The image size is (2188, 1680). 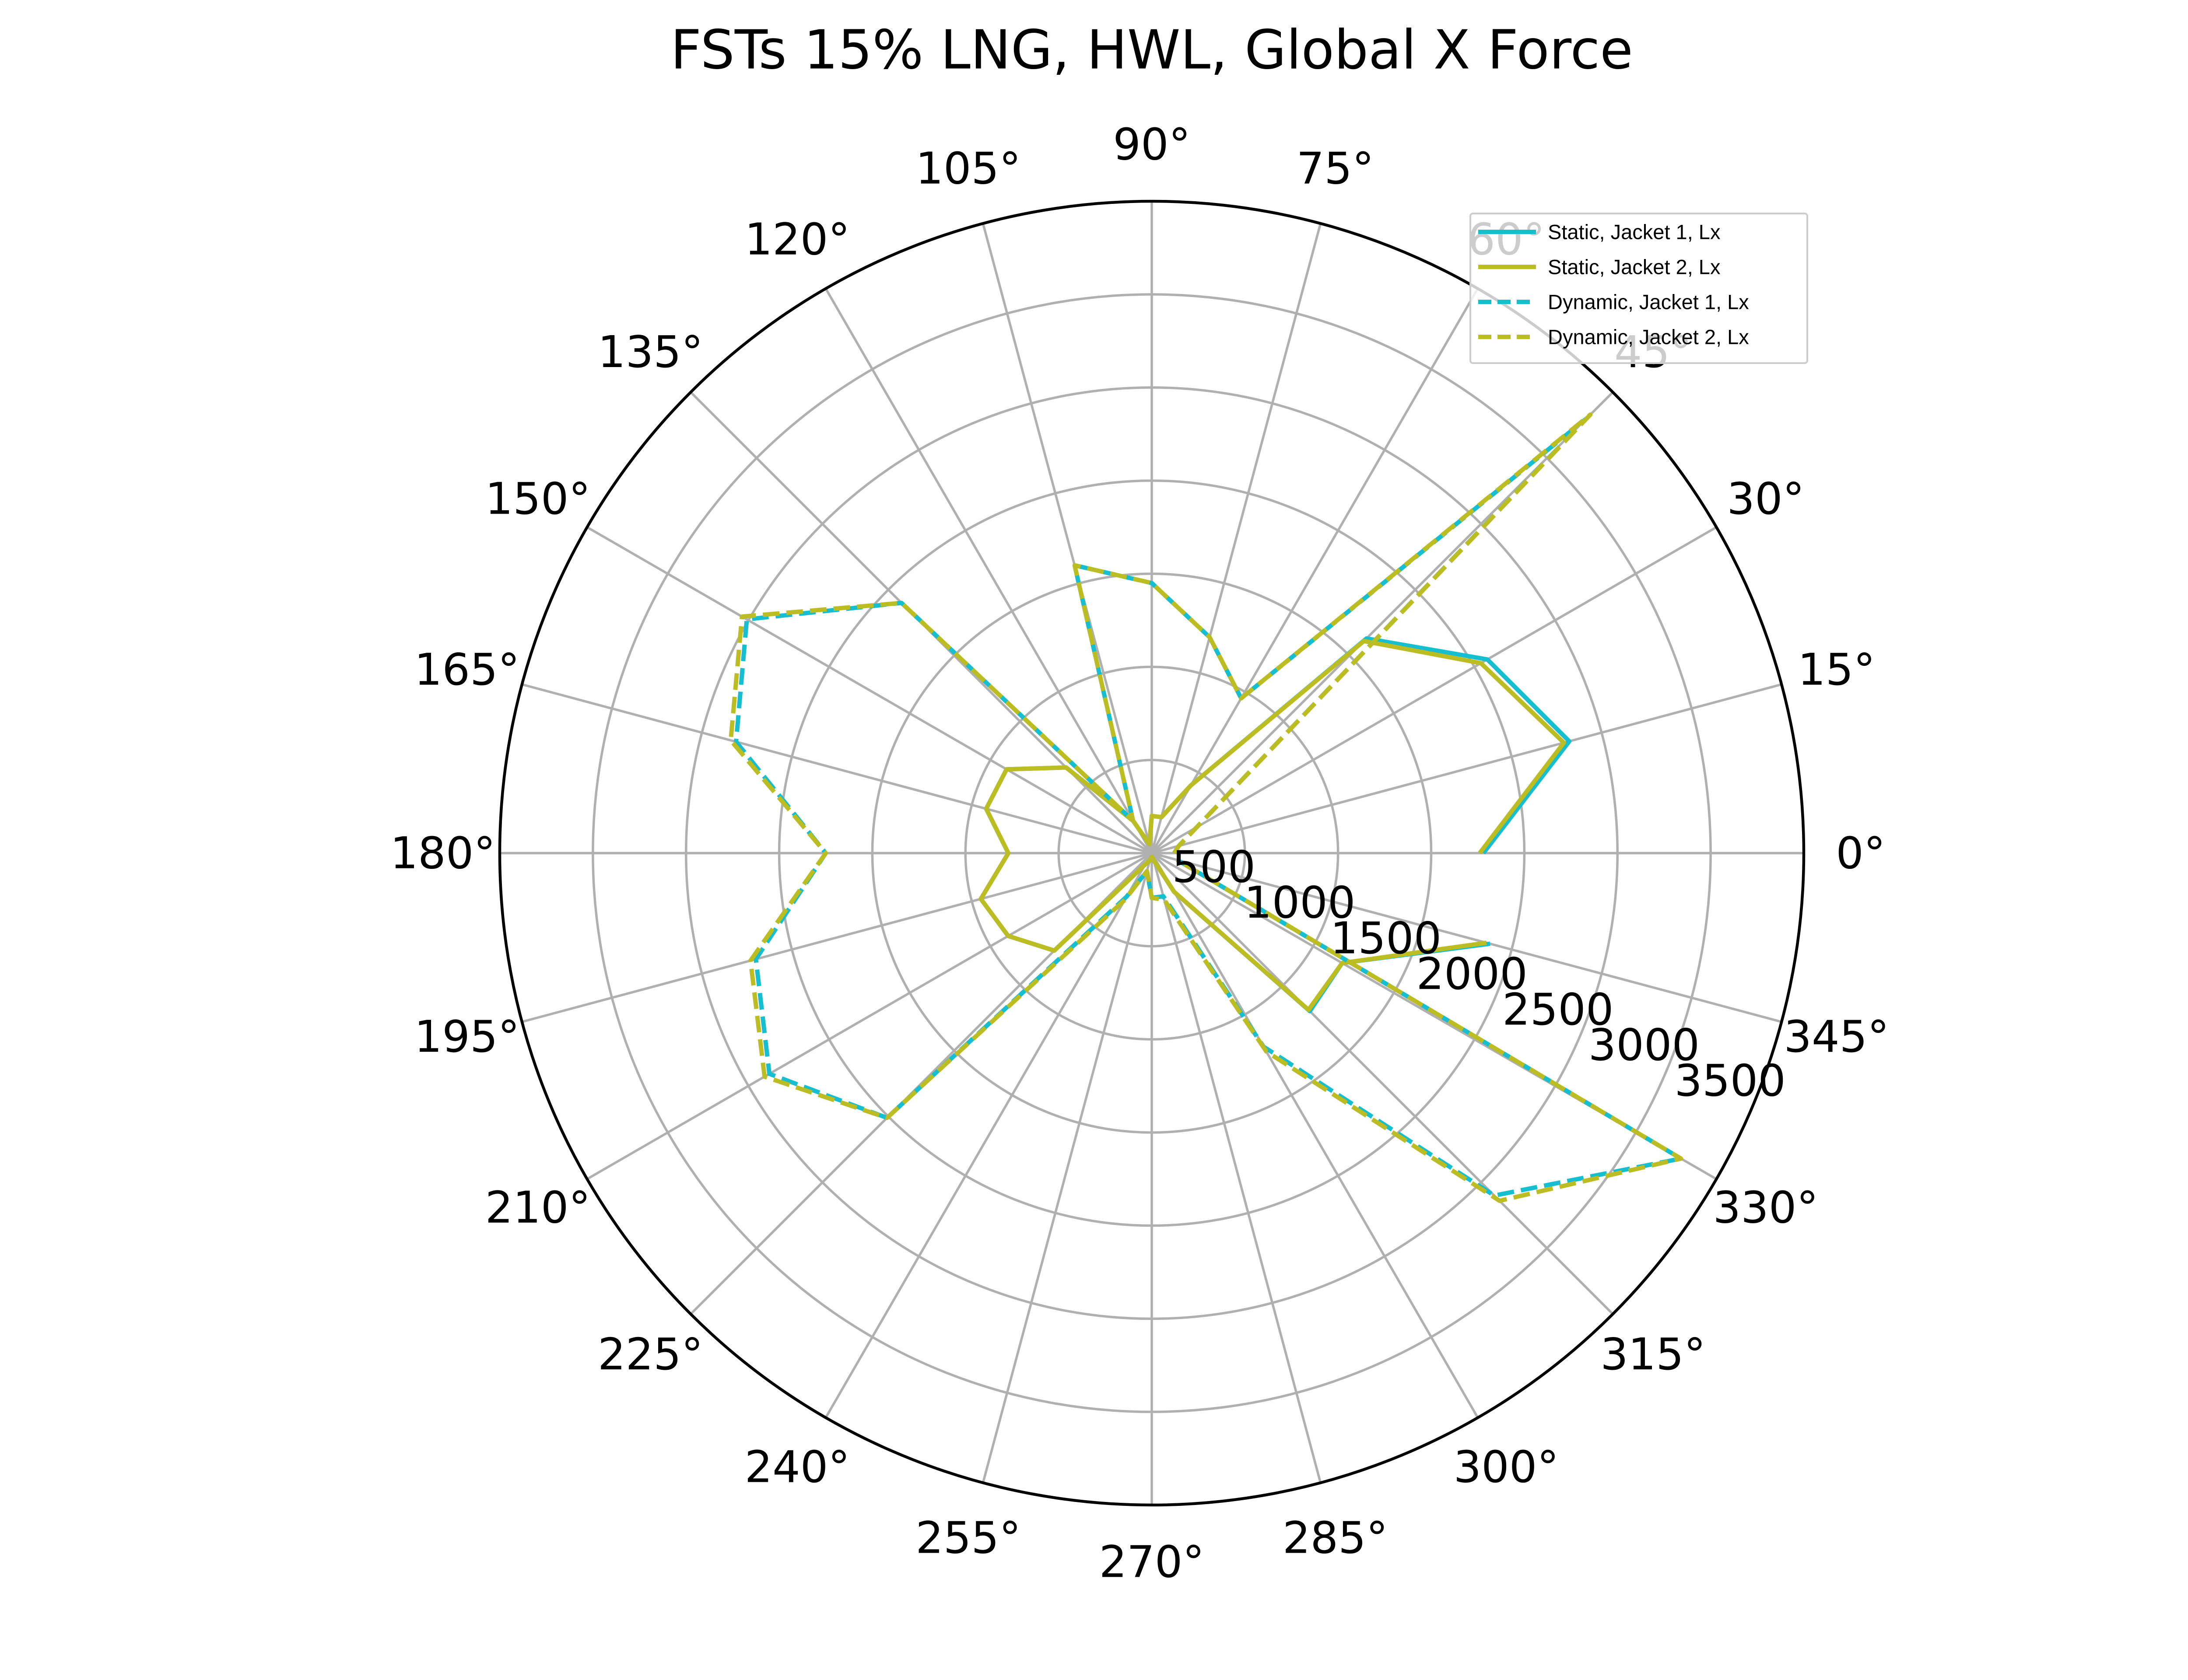 I want to click on theta-tick-label: 300°, so click(x=1506, y=1466).